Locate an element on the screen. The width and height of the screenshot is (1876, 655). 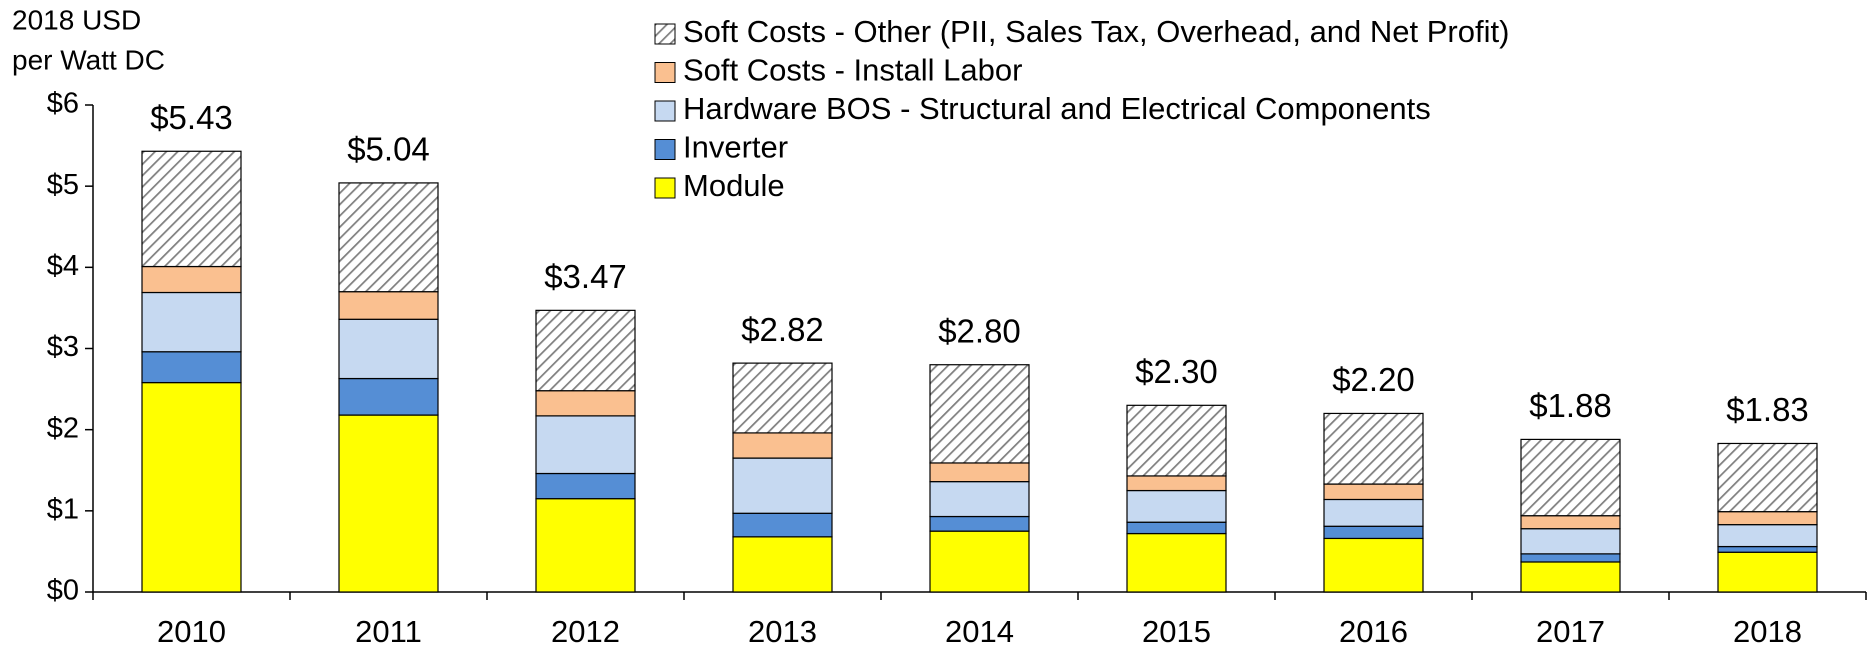
total-label: $3.47 is located at coordinates (585, 276).